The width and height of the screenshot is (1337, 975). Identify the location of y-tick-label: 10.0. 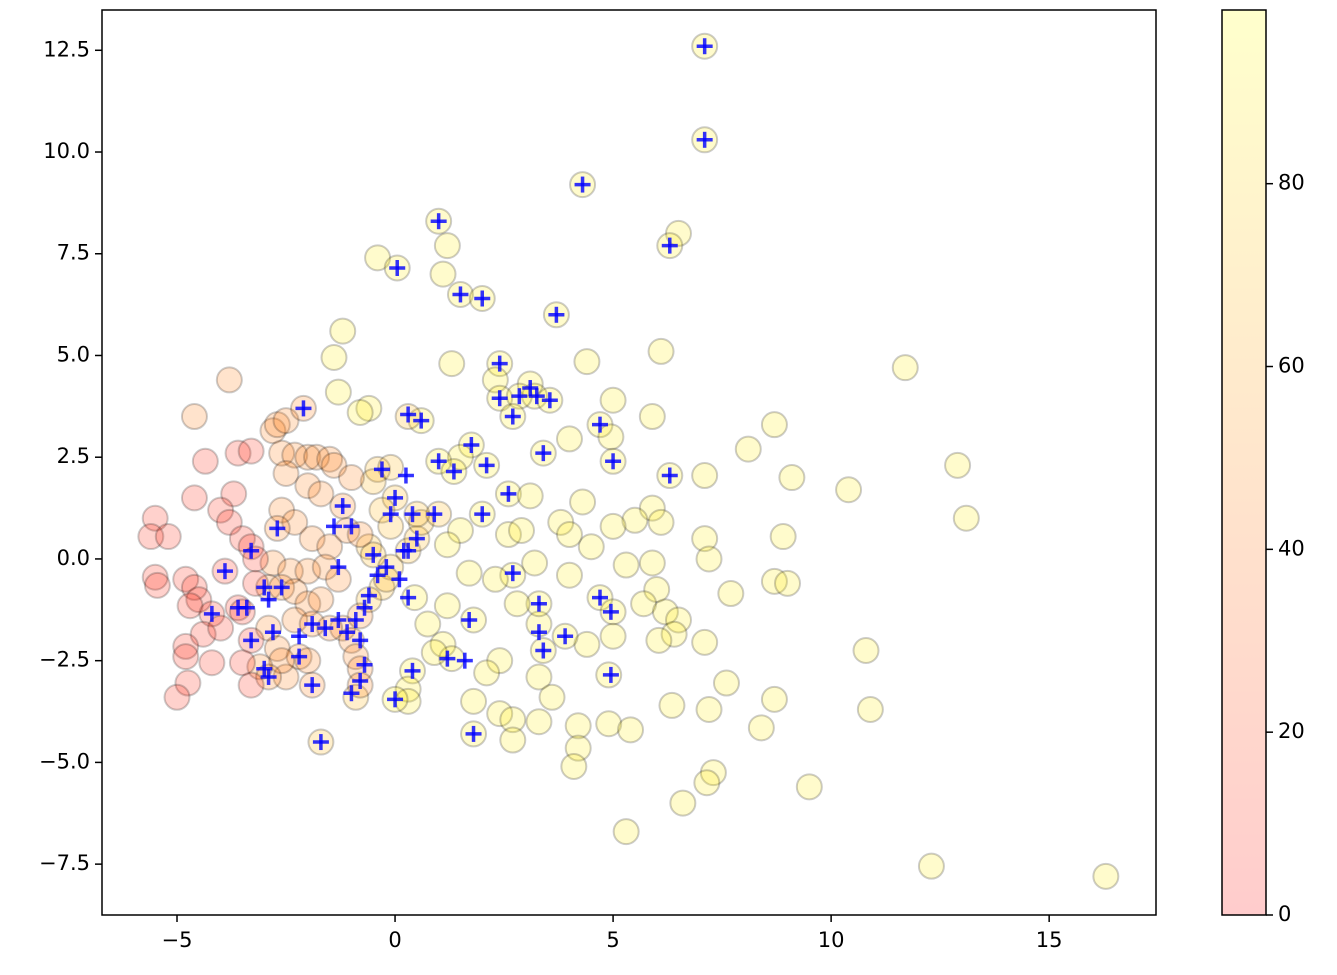
(66, 151).